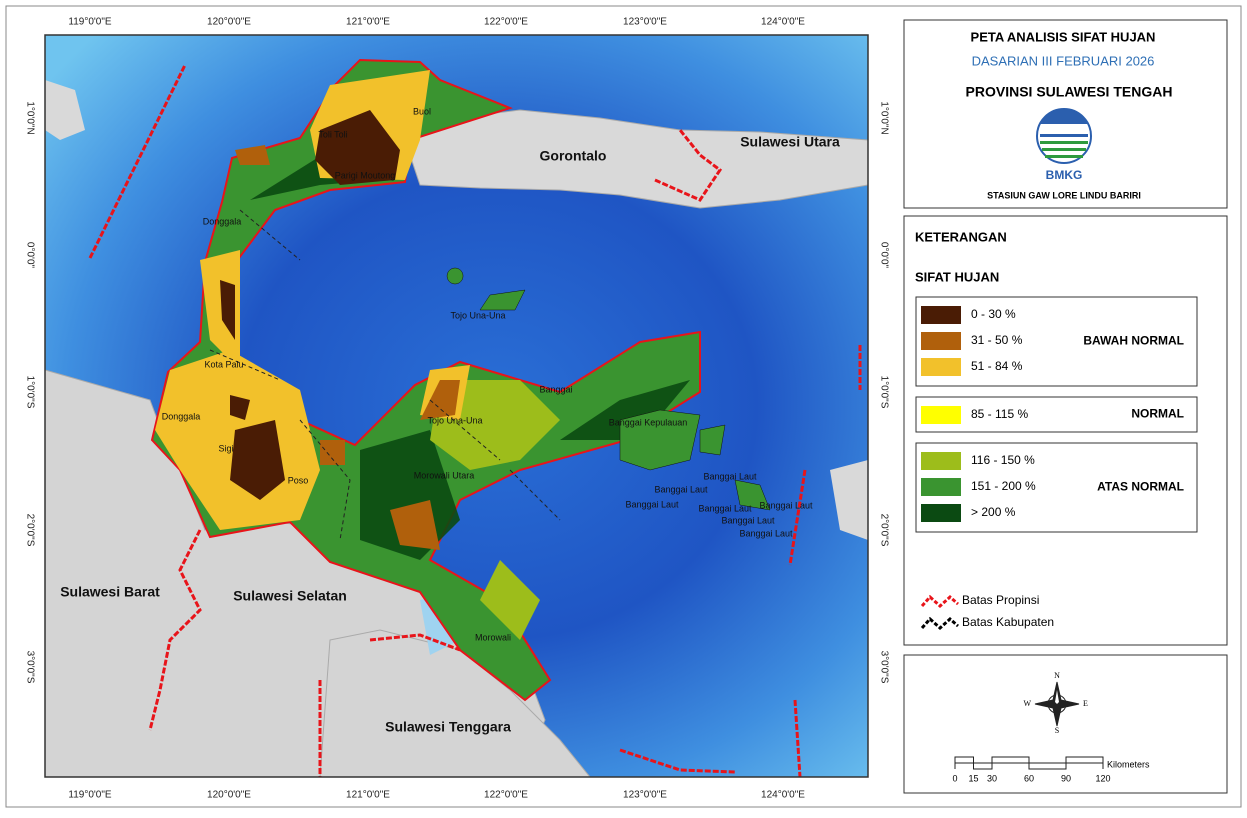 Image resolution: width=1247 pixels, height=818 pixels. Describe the element at coordinates (110, 592) in the screenshot. I see `region-label: Sulawesi Barat` at that location.